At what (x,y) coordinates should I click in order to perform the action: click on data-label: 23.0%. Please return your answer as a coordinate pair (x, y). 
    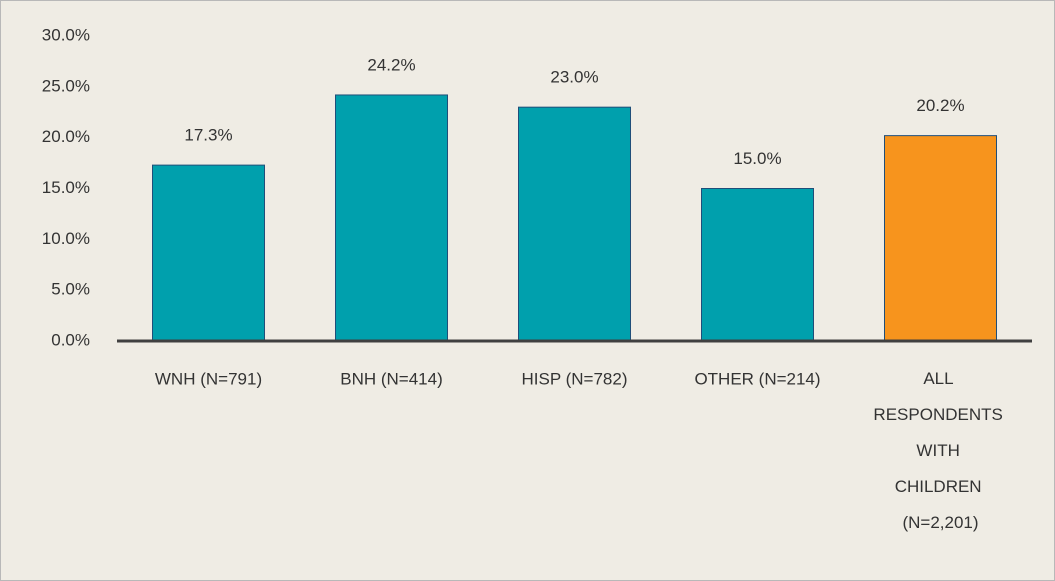
    Looking at the image, I should click on (574, 77).